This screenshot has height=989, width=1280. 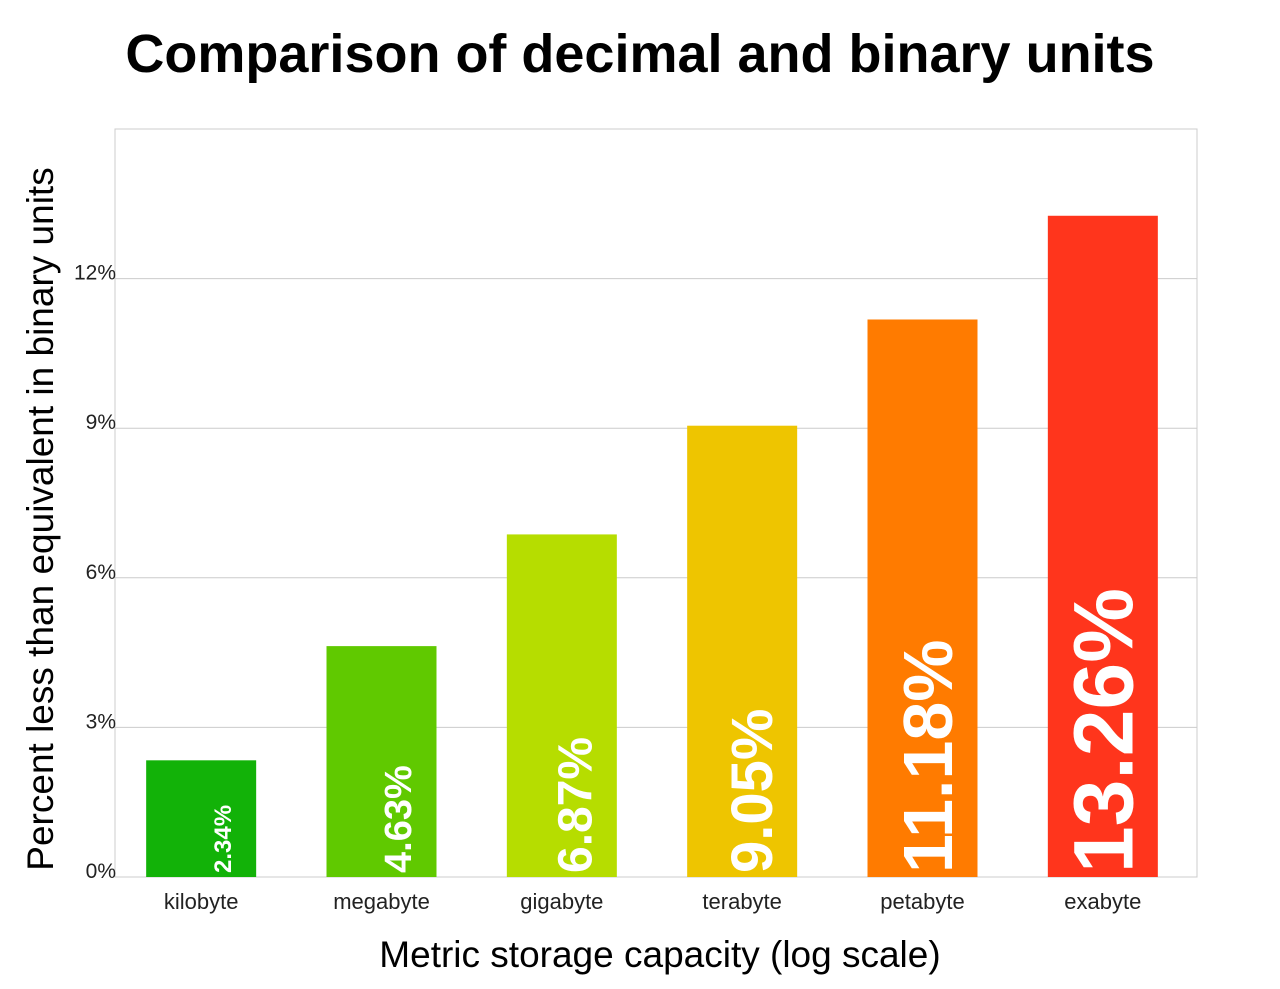 What do you see at coordinates (639, 54) in the screenshot?
I see `chart-title: Comparison of decimal and binary units` at bounding box center [639, 54].